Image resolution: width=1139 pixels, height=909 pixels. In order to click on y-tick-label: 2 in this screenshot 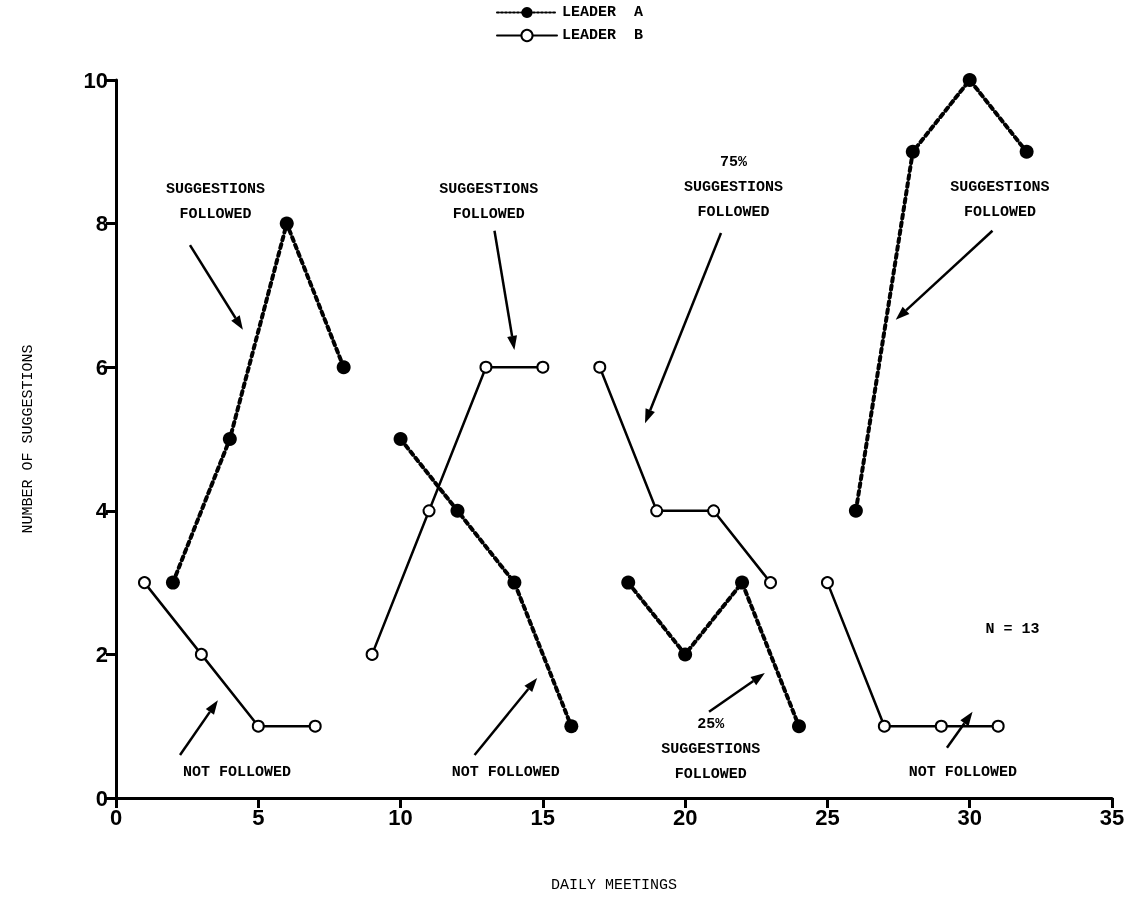, I will do `click(101, 654)`.